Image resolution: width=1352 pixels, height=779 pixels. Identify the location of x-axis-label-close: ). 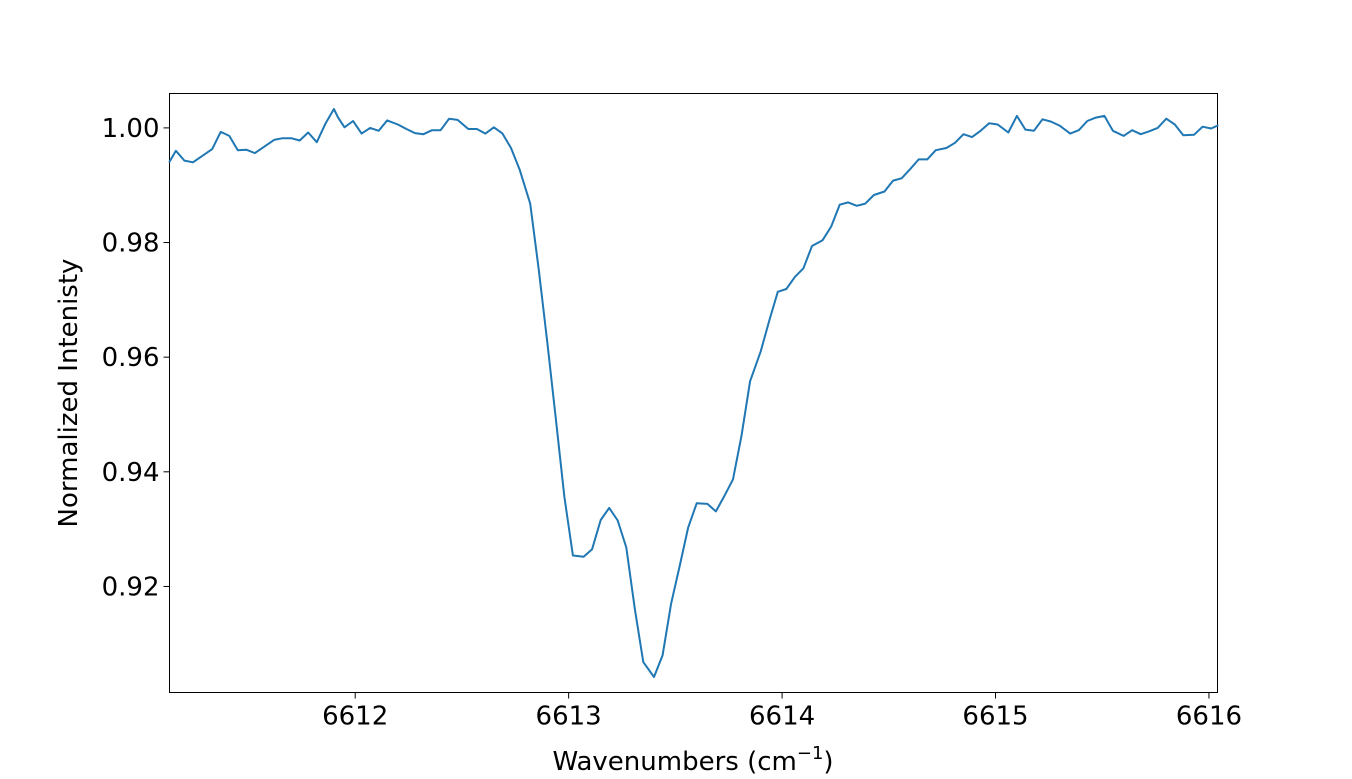
(828, 762).